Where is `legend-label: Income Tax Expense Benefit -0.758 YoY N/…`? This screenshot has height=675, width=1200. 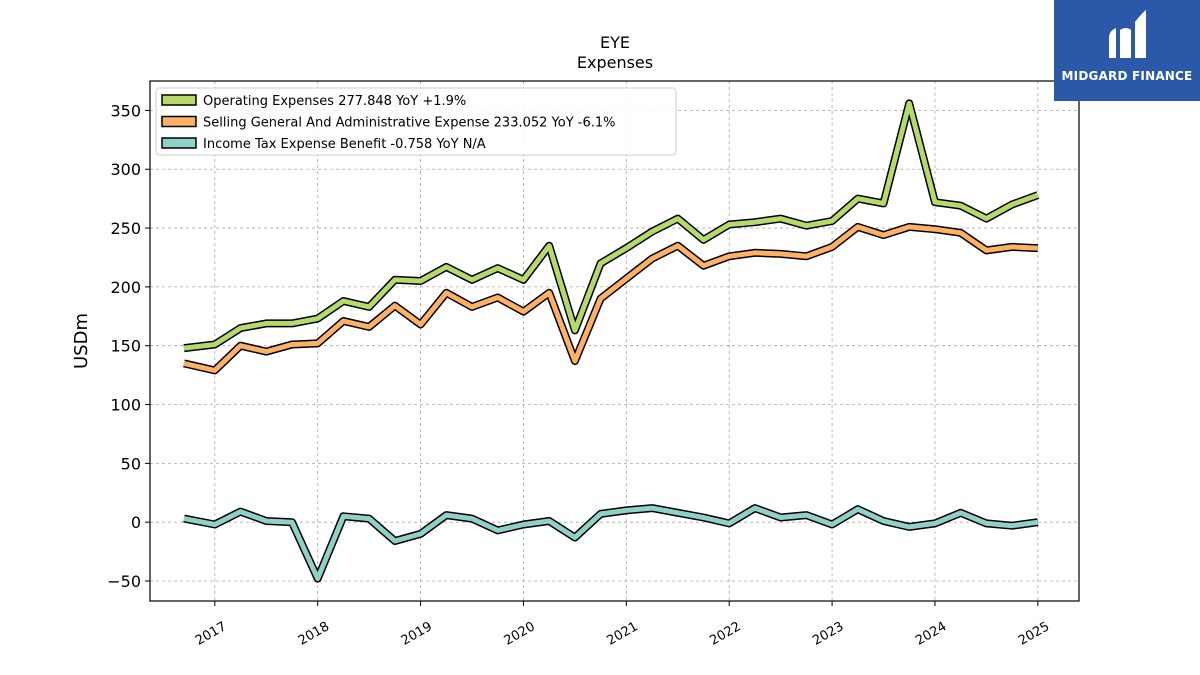 legend-label: Income Tax Expense Benefit -0.758 YoY N/… is located at coordinates (344, 144).